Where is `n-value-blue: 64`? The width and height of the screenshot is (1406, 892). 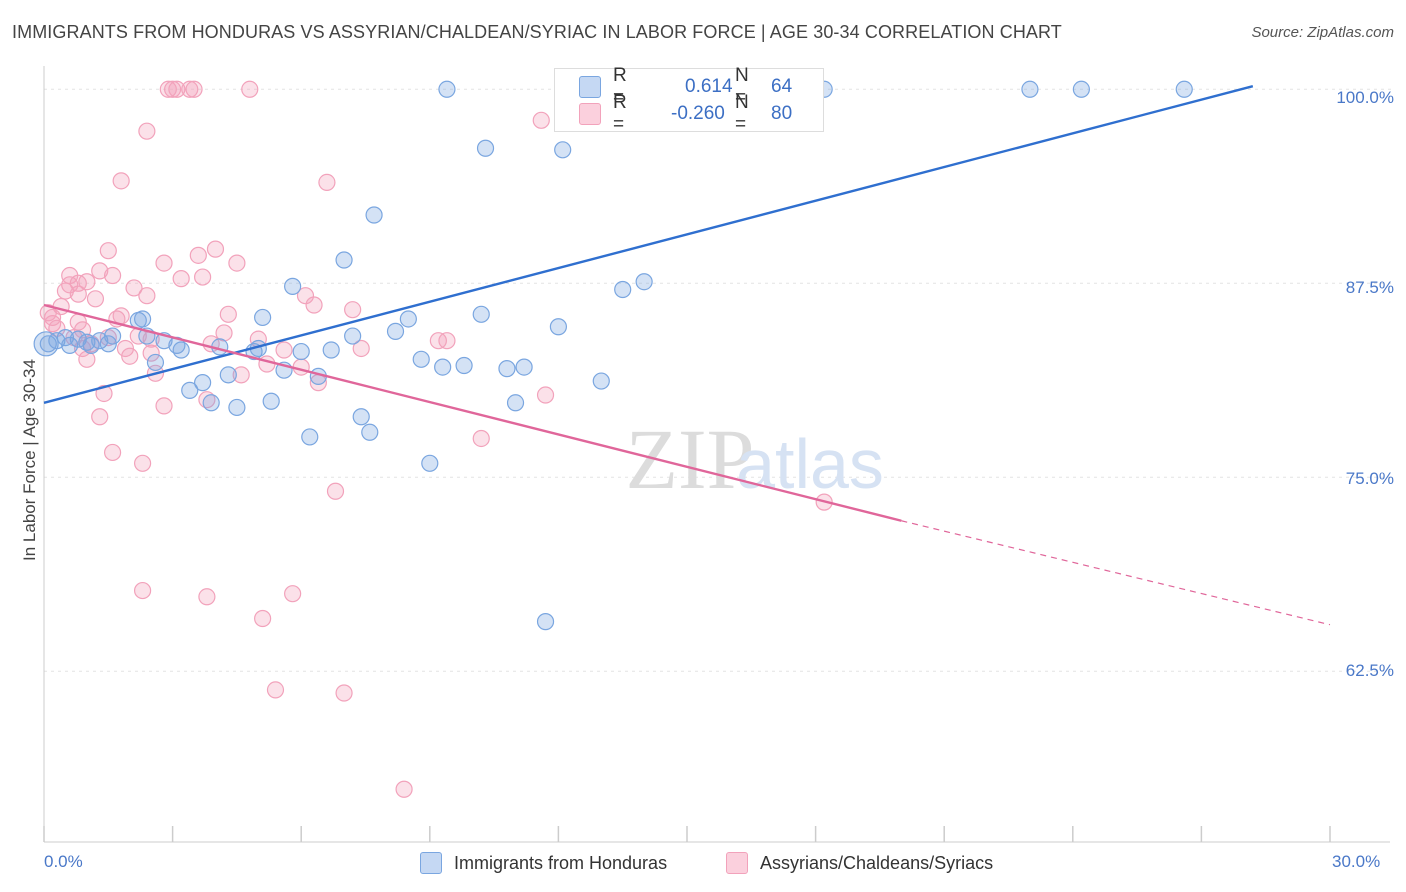
n-value-blue: 64 is located at coordinates (782, 86).